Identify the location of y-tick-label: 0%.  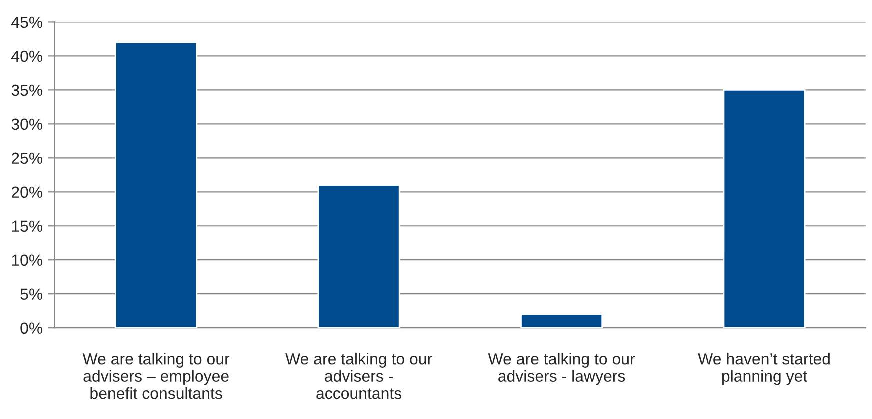
(31, 328).